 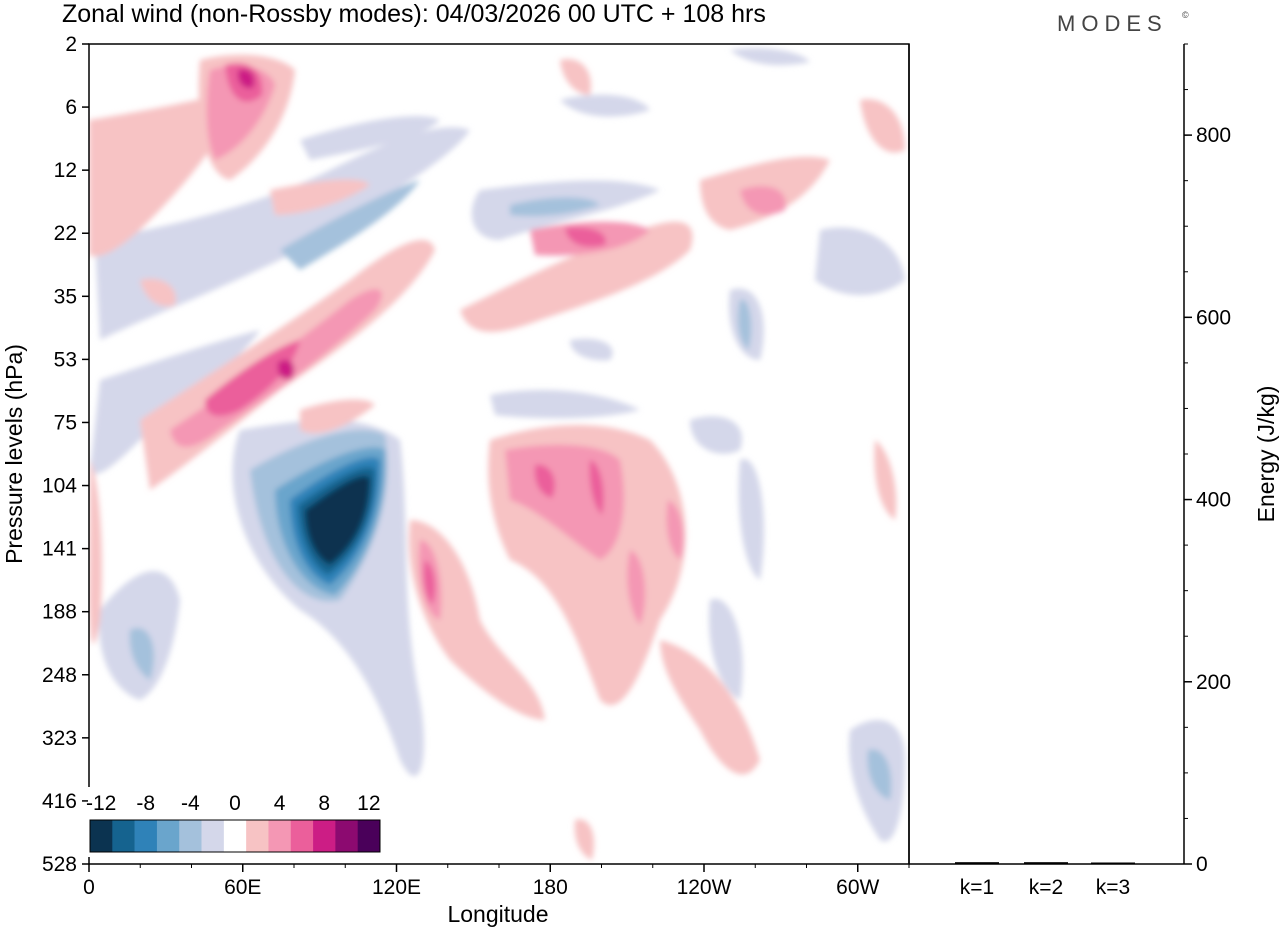 What do you see at coordinates (65, 359) in the screenshot?
I see `y-tick-label: 53` at bounding box center [65, 359].